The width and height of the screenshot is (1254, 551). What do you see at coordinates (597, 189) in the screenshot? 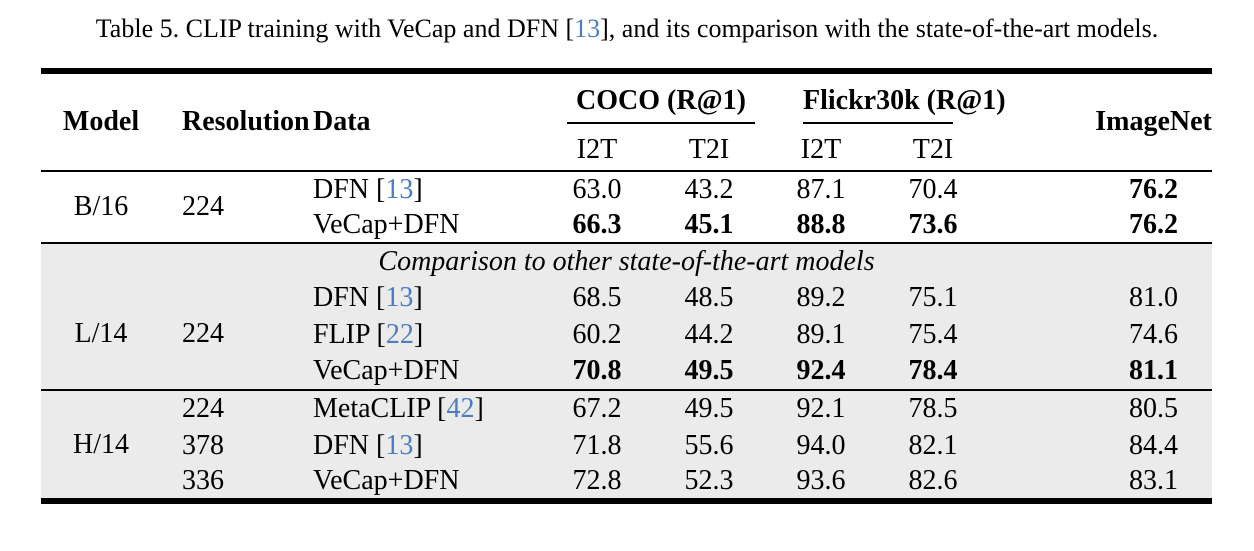
I see `coco-i2t-value: 63.0` at bounding box center [597, 189].